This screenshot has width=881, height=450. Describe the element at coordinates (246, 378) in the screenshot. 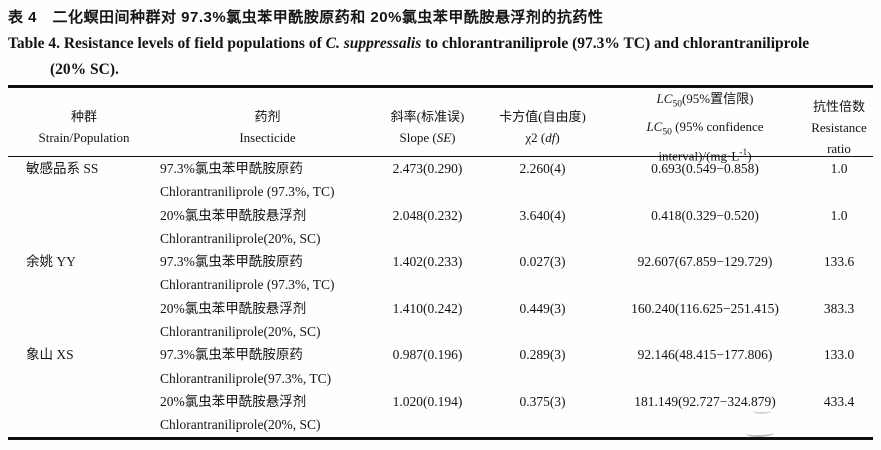

I see `insecticide-en: Chlorantraniliprole(97.3%, TC)` at that location.